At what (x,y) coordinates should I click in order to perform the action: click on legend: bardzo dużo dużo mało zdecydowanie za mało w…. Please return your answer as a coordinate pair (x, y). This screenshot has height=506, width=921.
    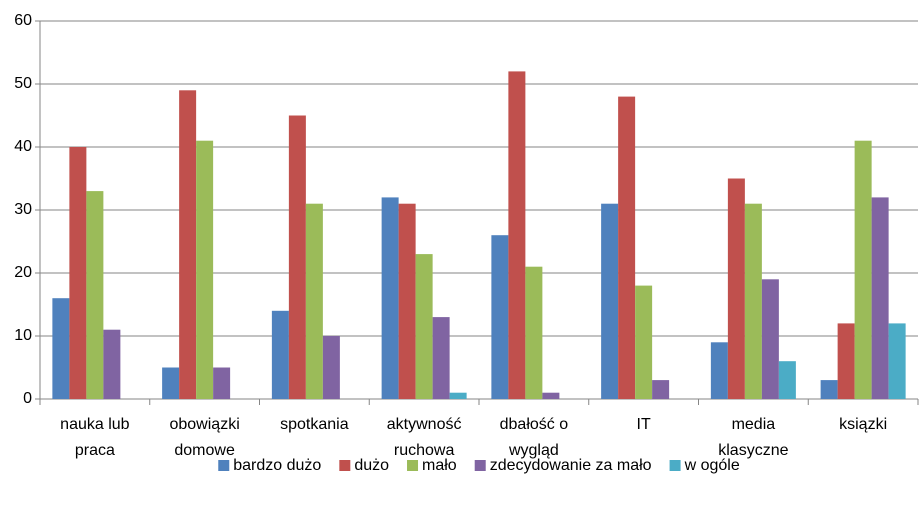
    Looking at the image, I should click on (479, 465).